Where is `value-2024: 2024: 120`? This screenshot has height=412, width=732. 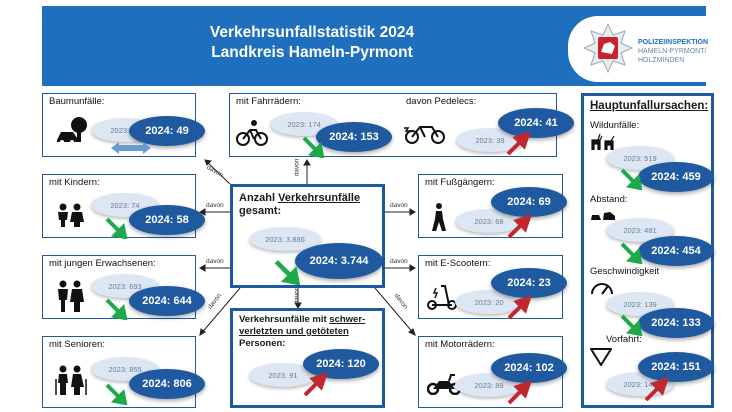 value-2024: 2024: 120 is located at coordinates (341, 364).